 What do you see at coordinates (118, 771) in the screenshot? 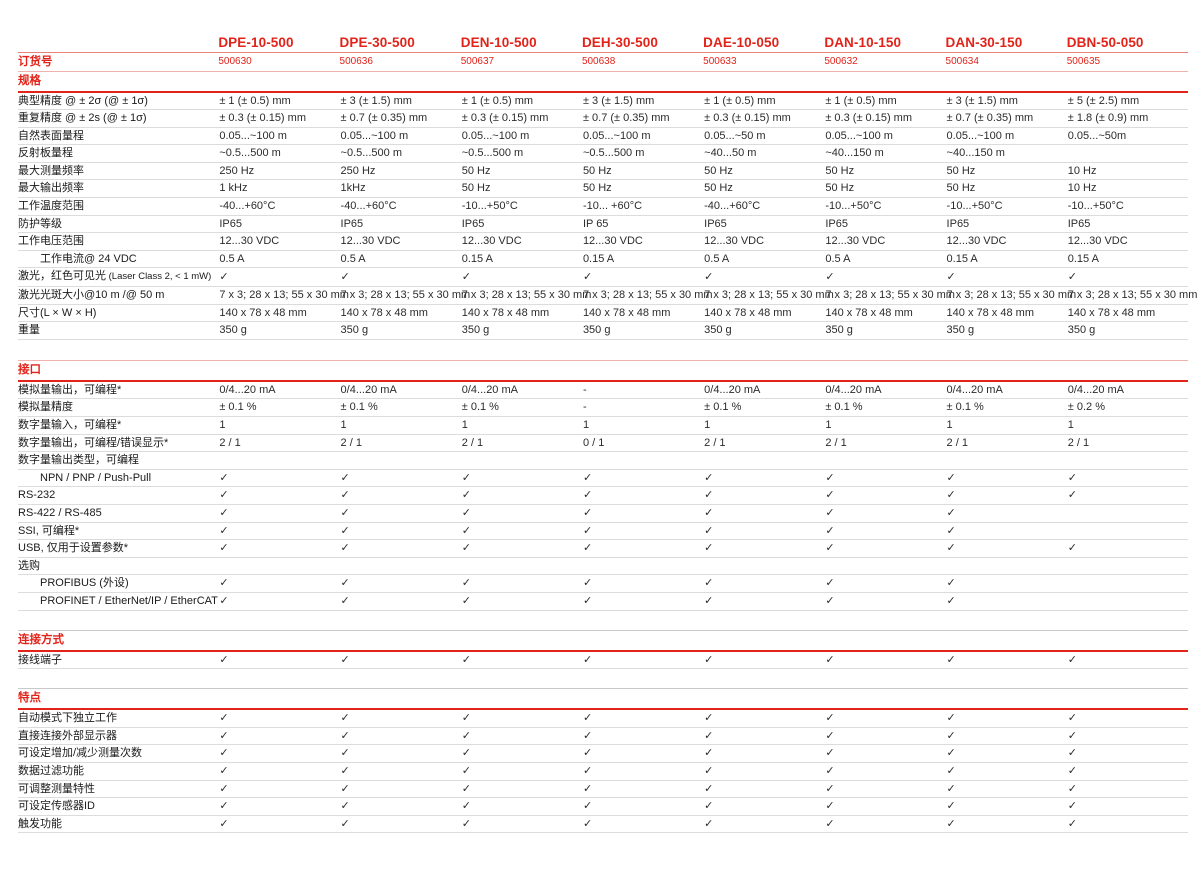
I see `row-label: 数据过滤功能` at bounding box center [118, 771].